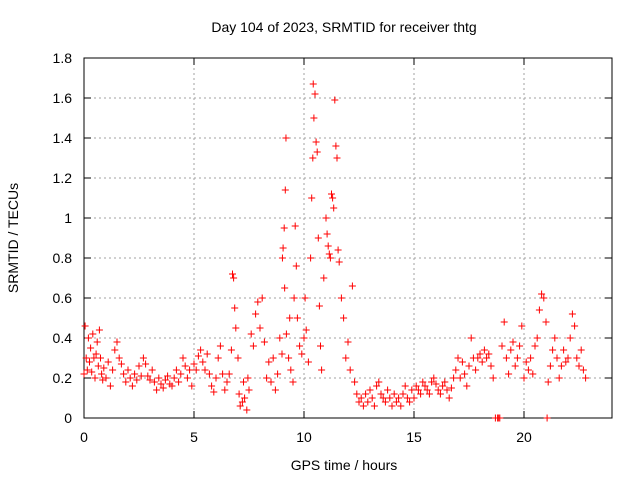  What do you see at coordinates (84, 437) in the screenshot?
I see `x-tick-label: 0` at bounding box center [84, 437].